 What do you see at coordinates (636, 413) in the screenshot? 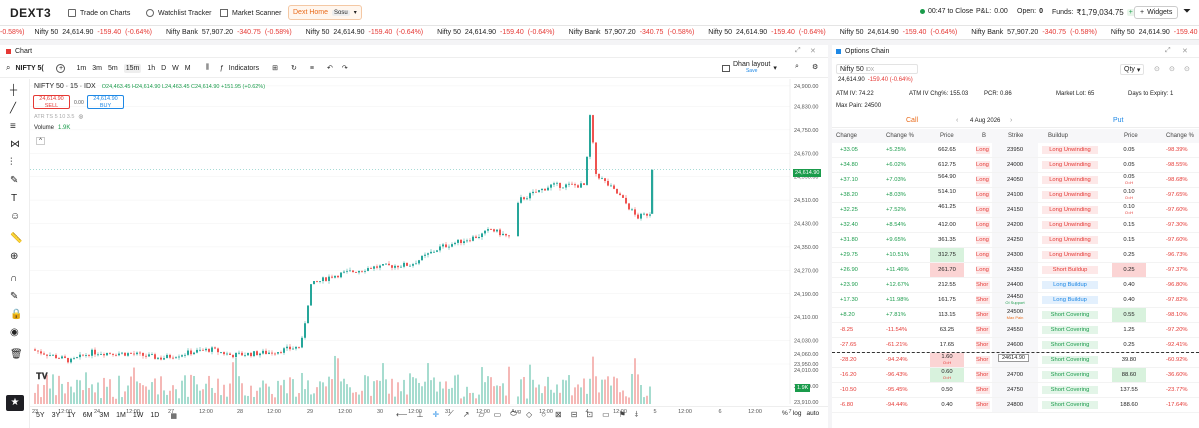
I see `price-range-icon: ⤈` at bounding box center [636, 413].